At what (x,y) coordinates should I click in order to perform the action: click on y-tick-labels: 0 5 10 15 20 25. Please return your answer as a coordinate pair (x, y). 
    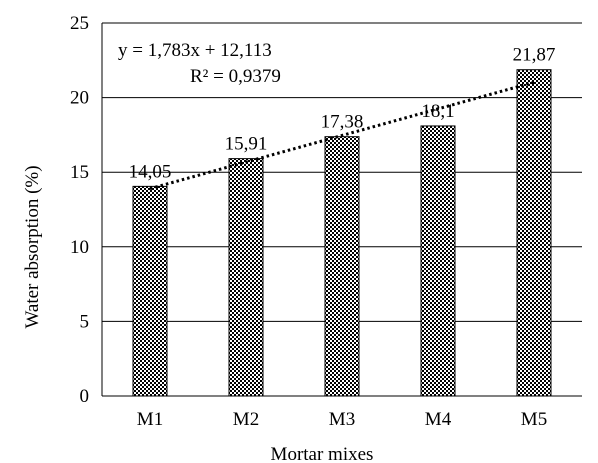
    Looking at the image, I should click on (79, 210).